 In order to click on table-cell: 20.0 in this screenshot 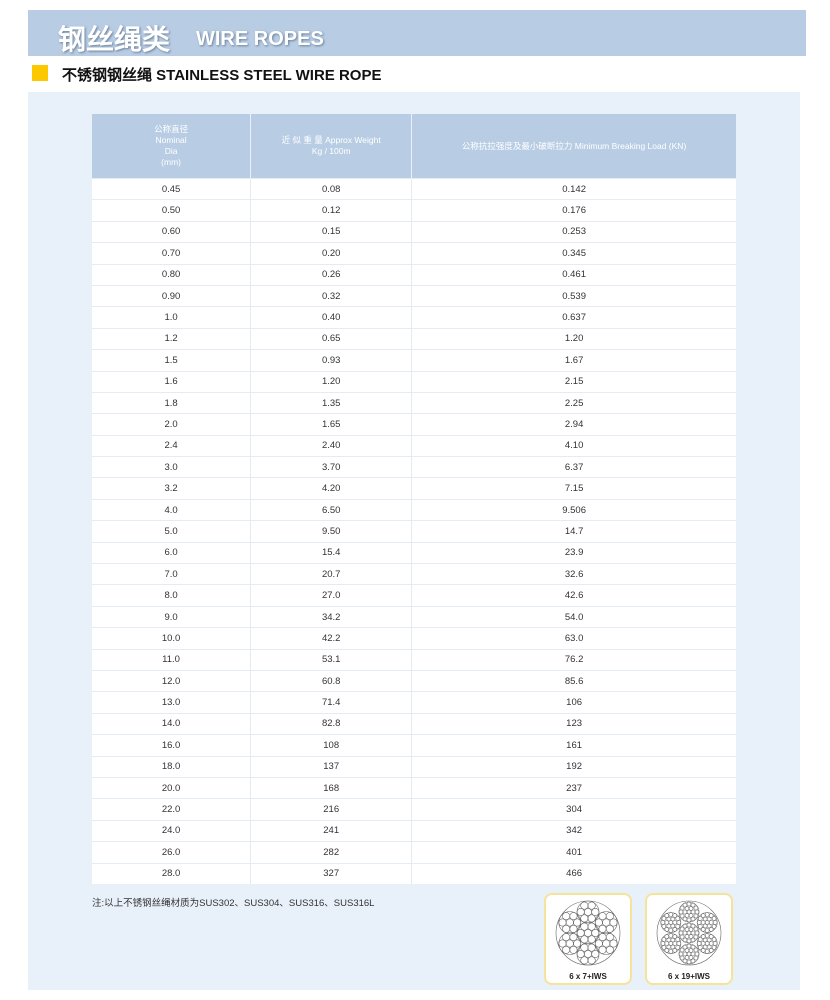, I will do `click(172, 787)`.